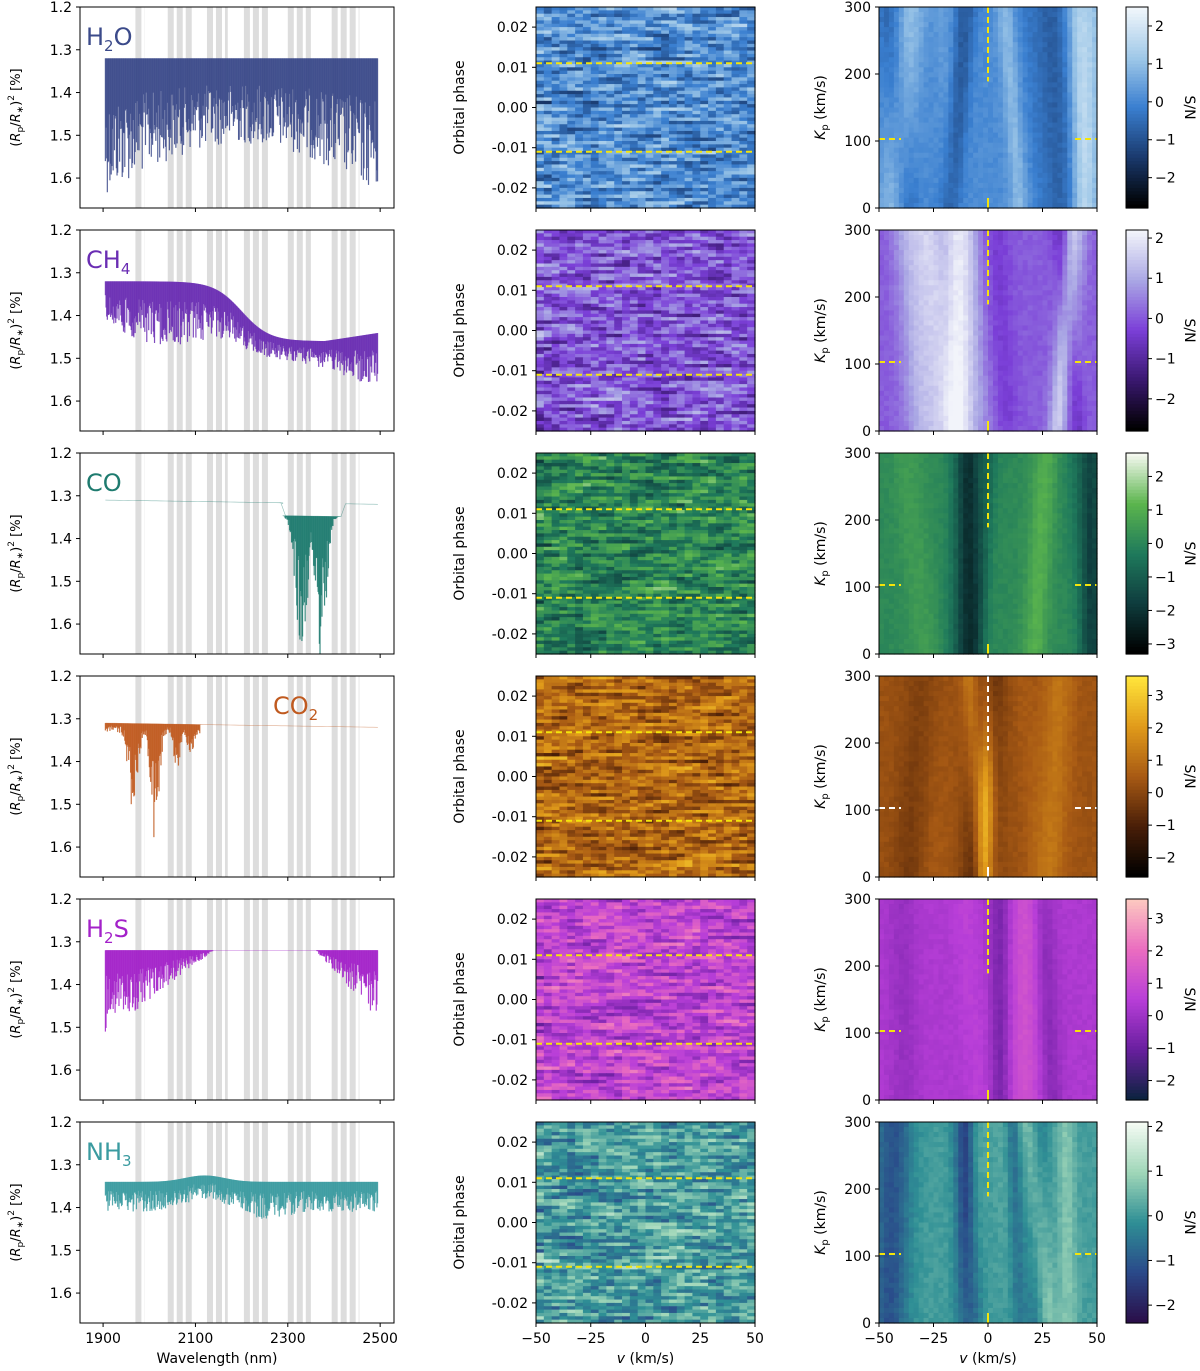  Describe the element at coordinates (61, 8) in the screenshot. I see `y-tick-label: 1.2` at that location.